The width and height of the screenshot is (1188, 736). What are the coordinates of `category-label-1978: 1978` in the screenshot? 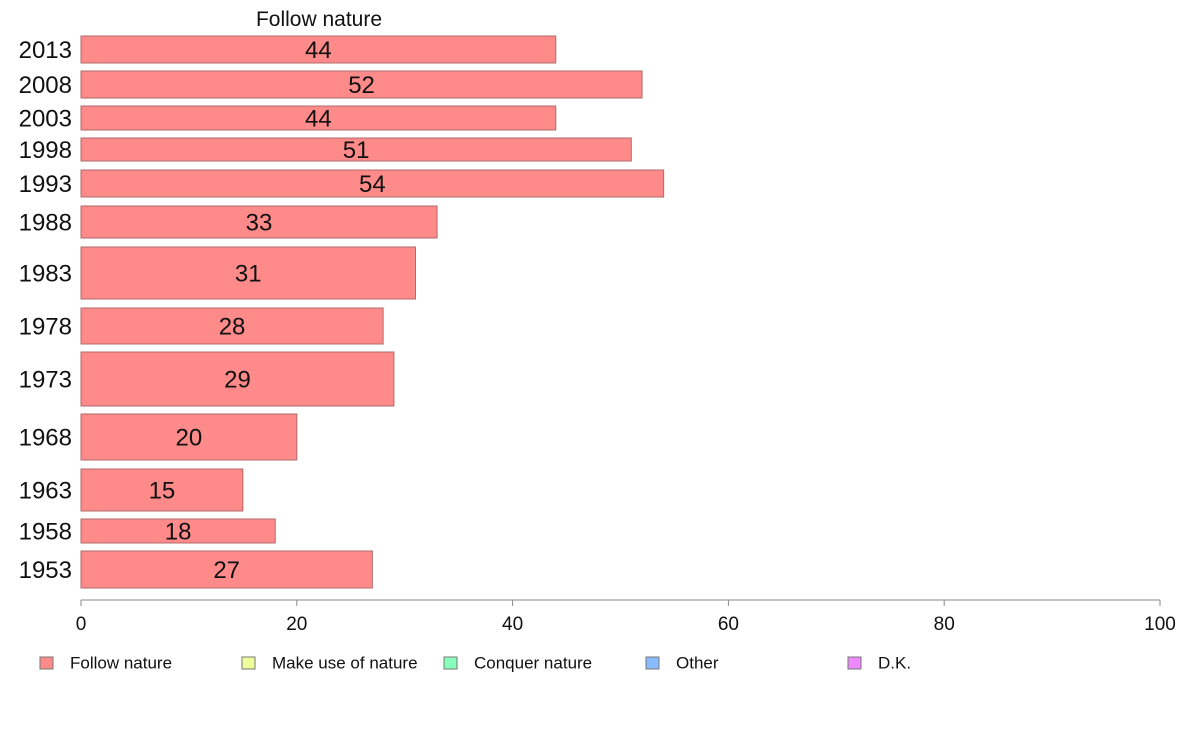 It's located at (45, 327).